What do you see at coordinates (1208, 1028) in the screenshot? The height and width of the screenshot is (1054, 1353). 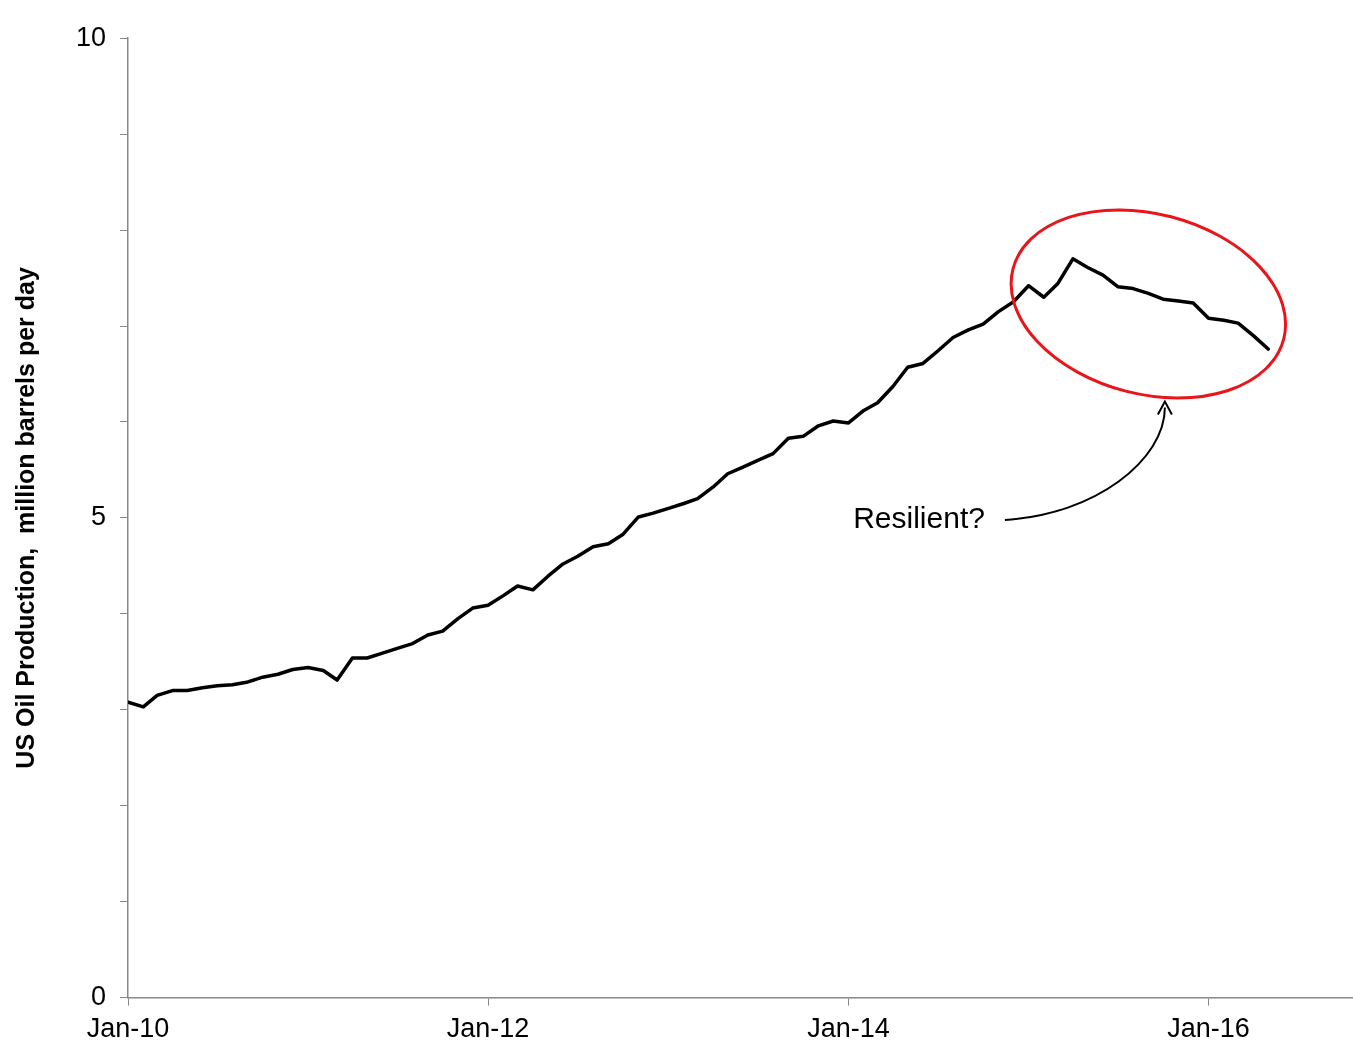 I see `x-tick-label: Jan-16` at bounding box center [1208, 1028].